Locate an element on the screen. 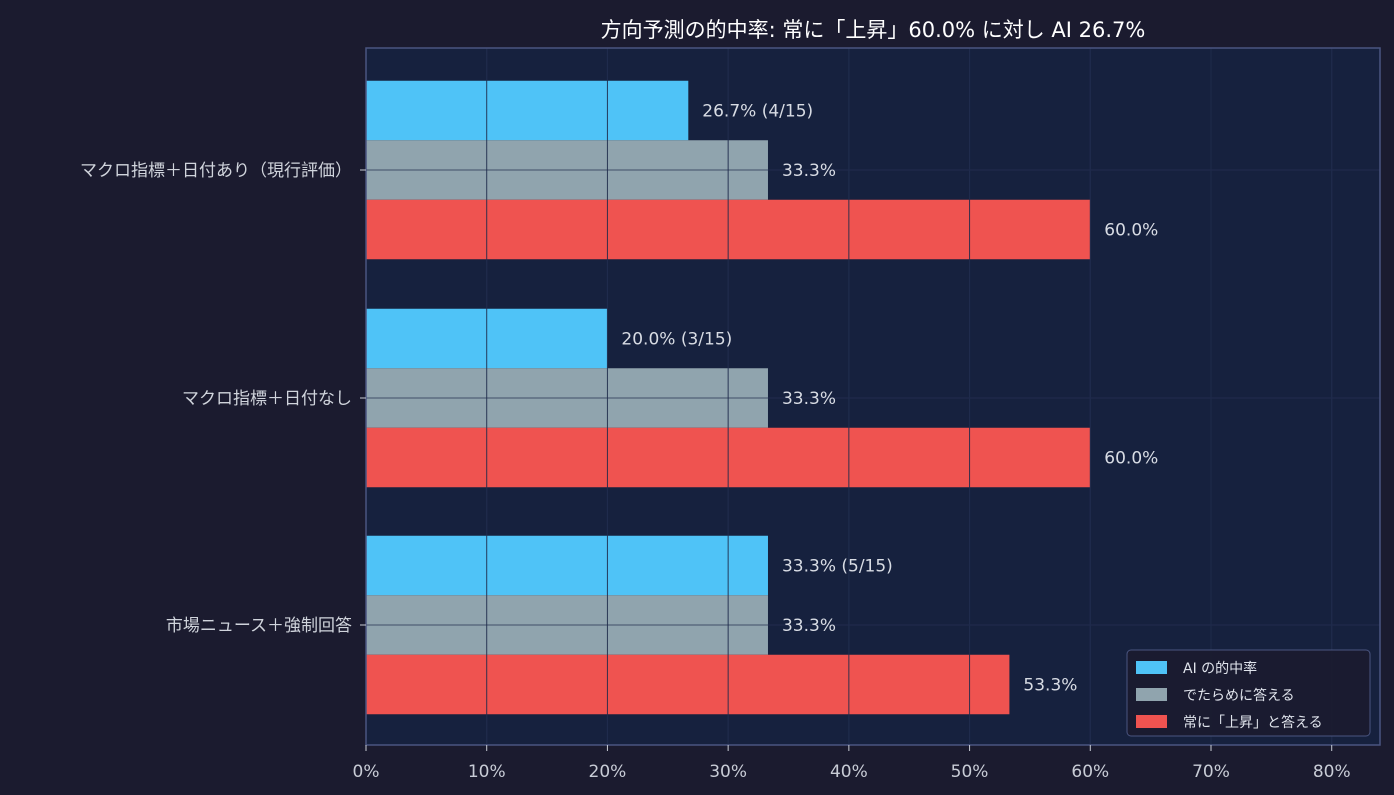  data-label: 20.0% (3/15) is located at coordinates (676, 340).